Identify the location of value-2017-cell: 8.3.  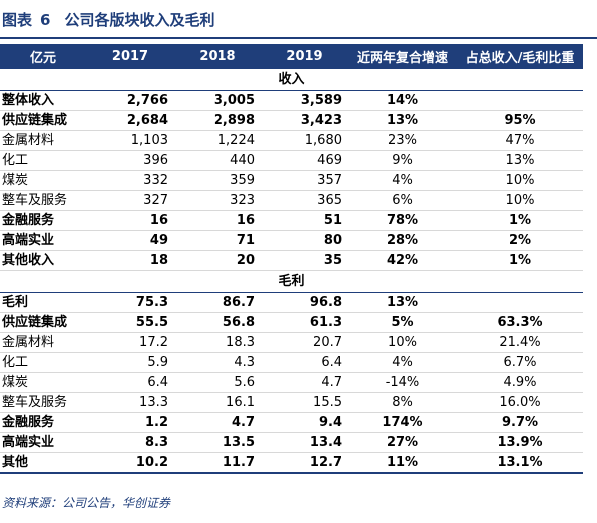
(130, 442).